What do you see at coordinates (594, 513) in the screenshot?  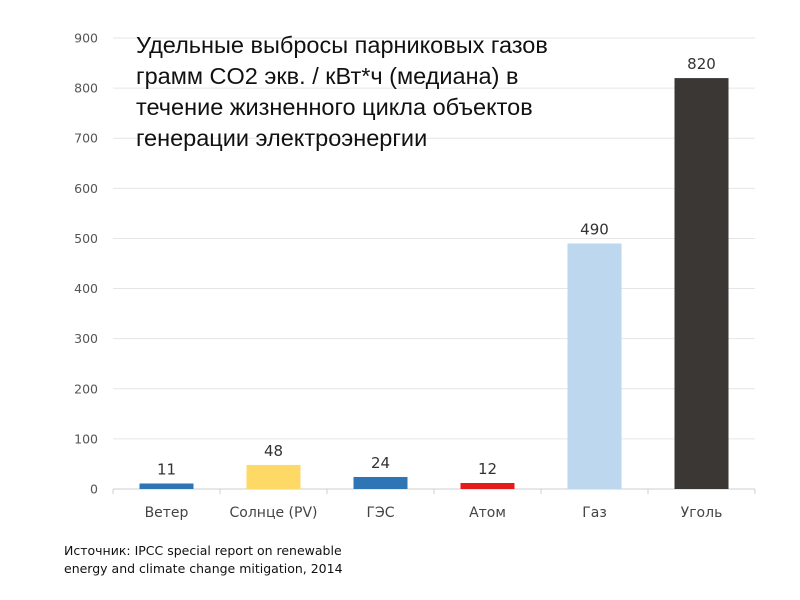 I see `x-tick-label: Газ` at bounding box center [594, 513].